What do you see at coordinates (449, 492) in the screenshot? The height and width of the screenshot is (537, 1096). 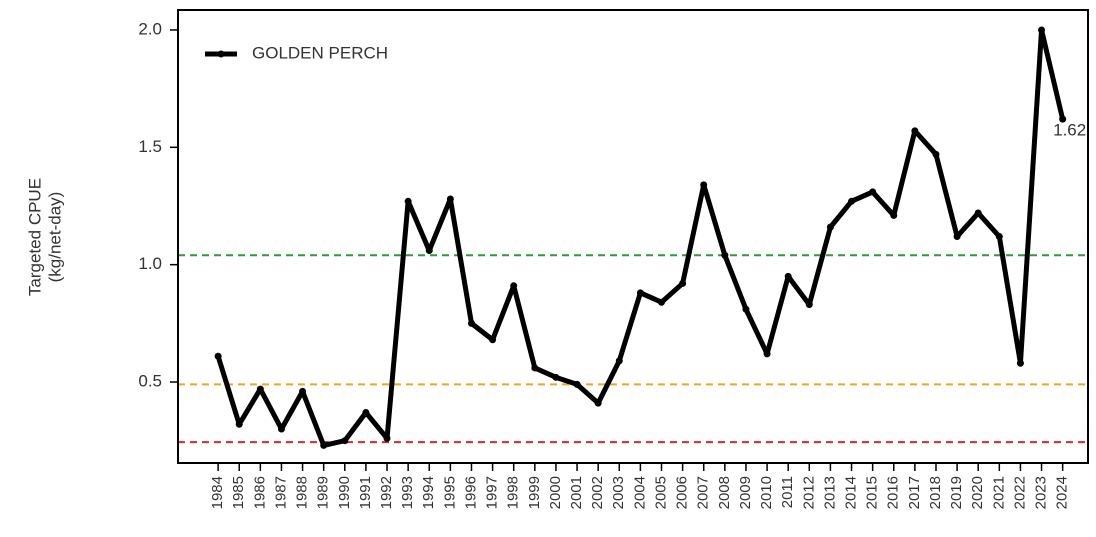 I see `x-tick-label: 1995` at bounding box center [449, 492].